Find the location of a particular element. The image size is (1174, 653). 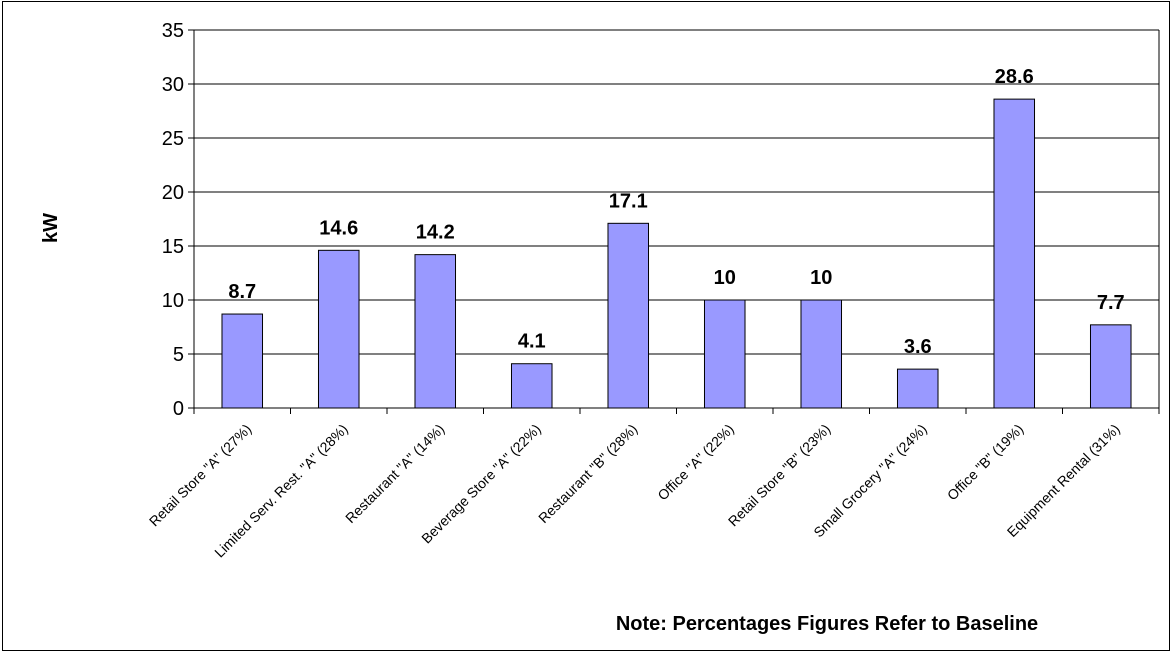

data-label: 28.6 is located at coordinates (1014, 77).